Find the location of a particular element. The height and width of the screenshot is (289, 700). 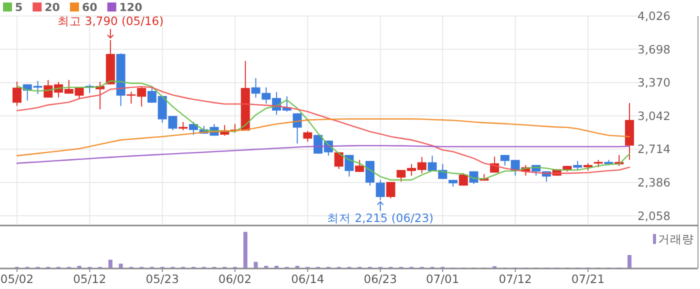

x-tick-label: 06/23 is located at coordinates (380, 279).